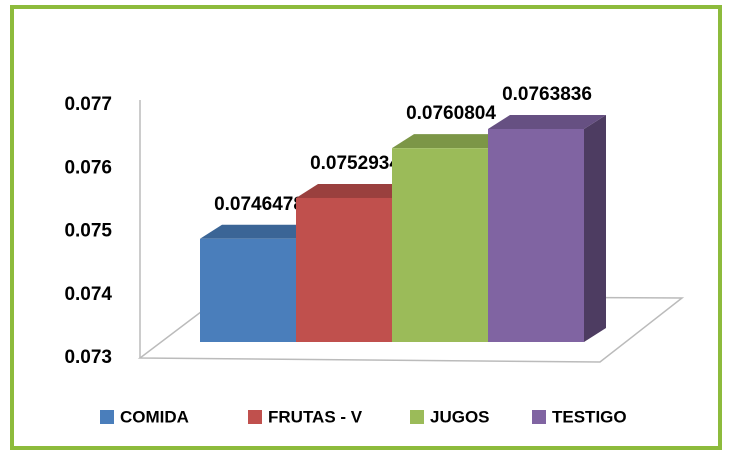 The width and height of the screenshot is (732, 455). I want to click on legend-label: FRUTAS - V, so click(315, 416).